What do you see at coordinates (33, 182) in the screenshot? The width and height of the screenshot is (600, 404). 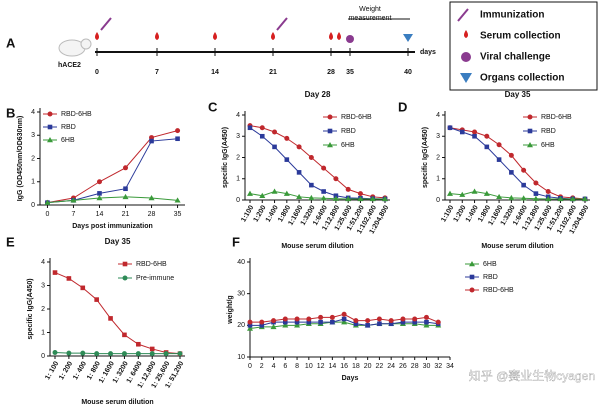 I see `y-tick-label: 1` at bounding box center [33, 182].